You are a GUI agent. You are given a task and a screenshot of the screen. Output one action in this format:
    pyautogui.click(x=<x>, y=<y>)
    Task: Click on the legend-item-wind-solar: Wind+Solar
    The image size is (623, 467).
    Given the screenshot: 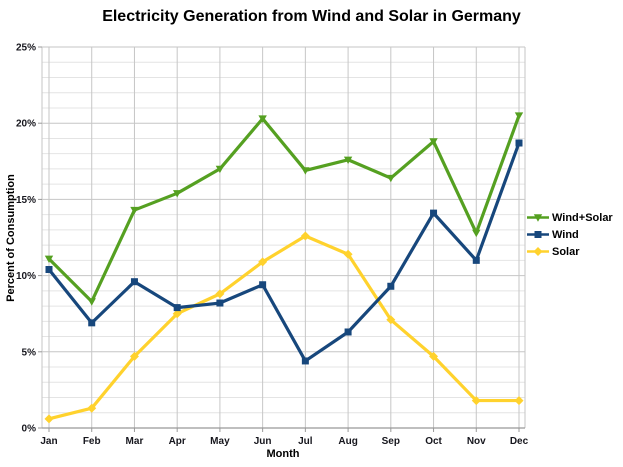 What is the action you would take?
    pyautogui.click(x=570, y=217)
    